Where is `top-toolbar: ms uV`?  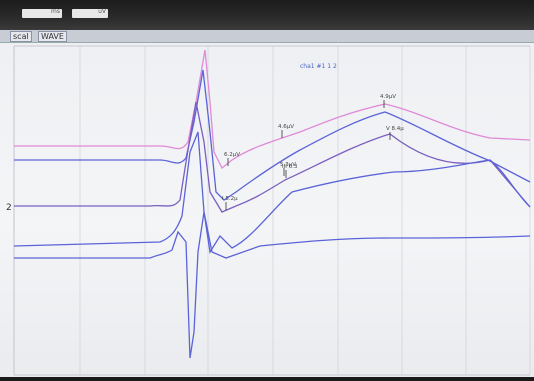
top-toolbar: ms uV is located at coordinates (267, 15).